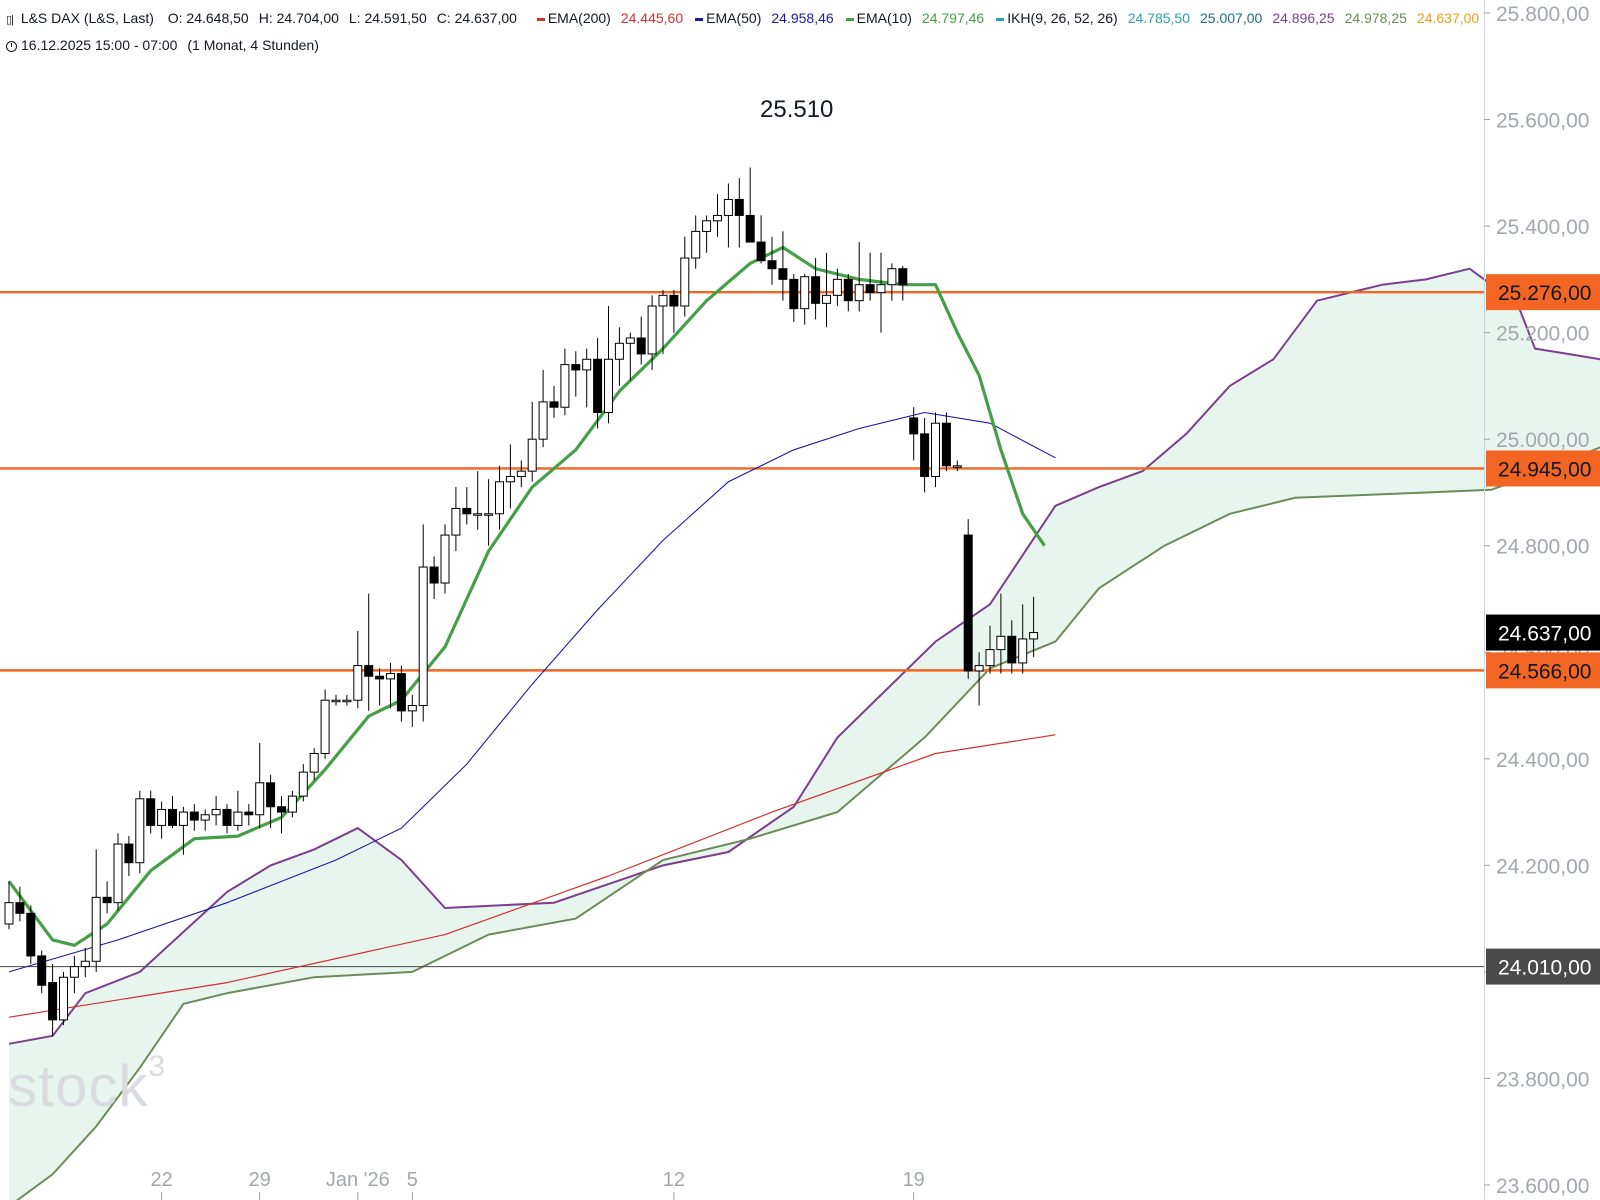 This screenshot has height=1200, width=1600. Describe the element at coordinates (802, 18) in the screenshot. I see `indicator-value: 24.958,46` at that location.